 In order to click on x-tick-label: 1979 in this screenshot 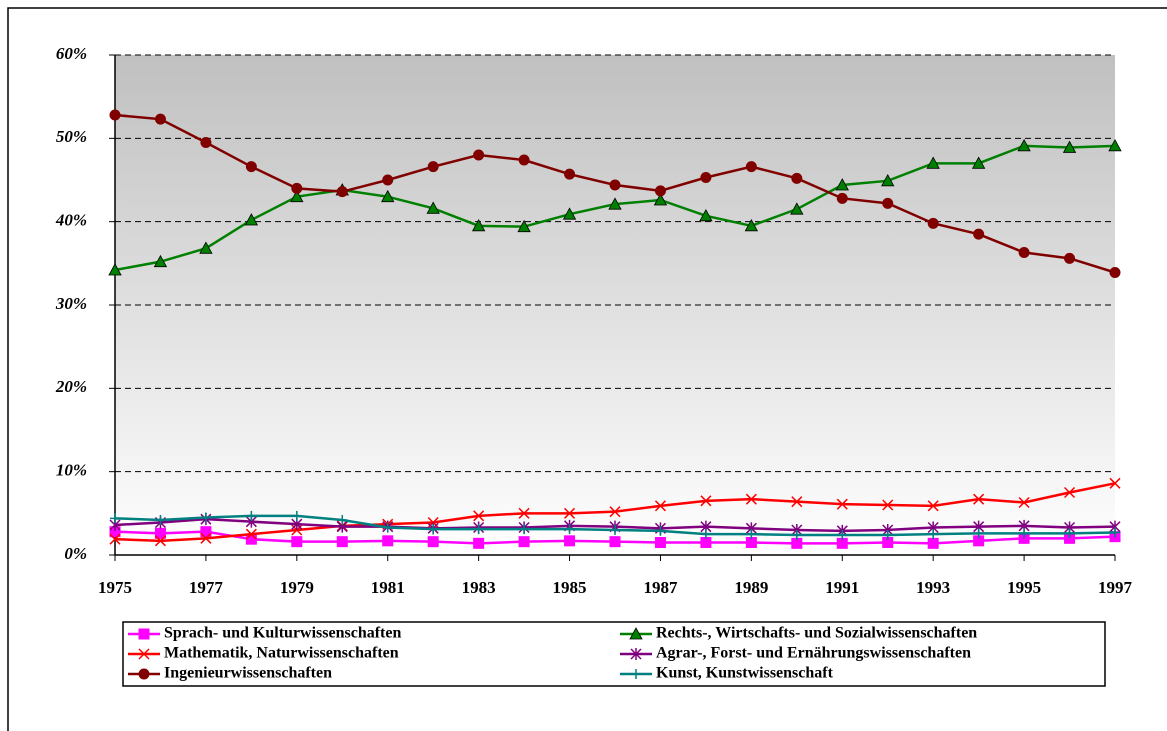, I will do `click(297, 587)`.